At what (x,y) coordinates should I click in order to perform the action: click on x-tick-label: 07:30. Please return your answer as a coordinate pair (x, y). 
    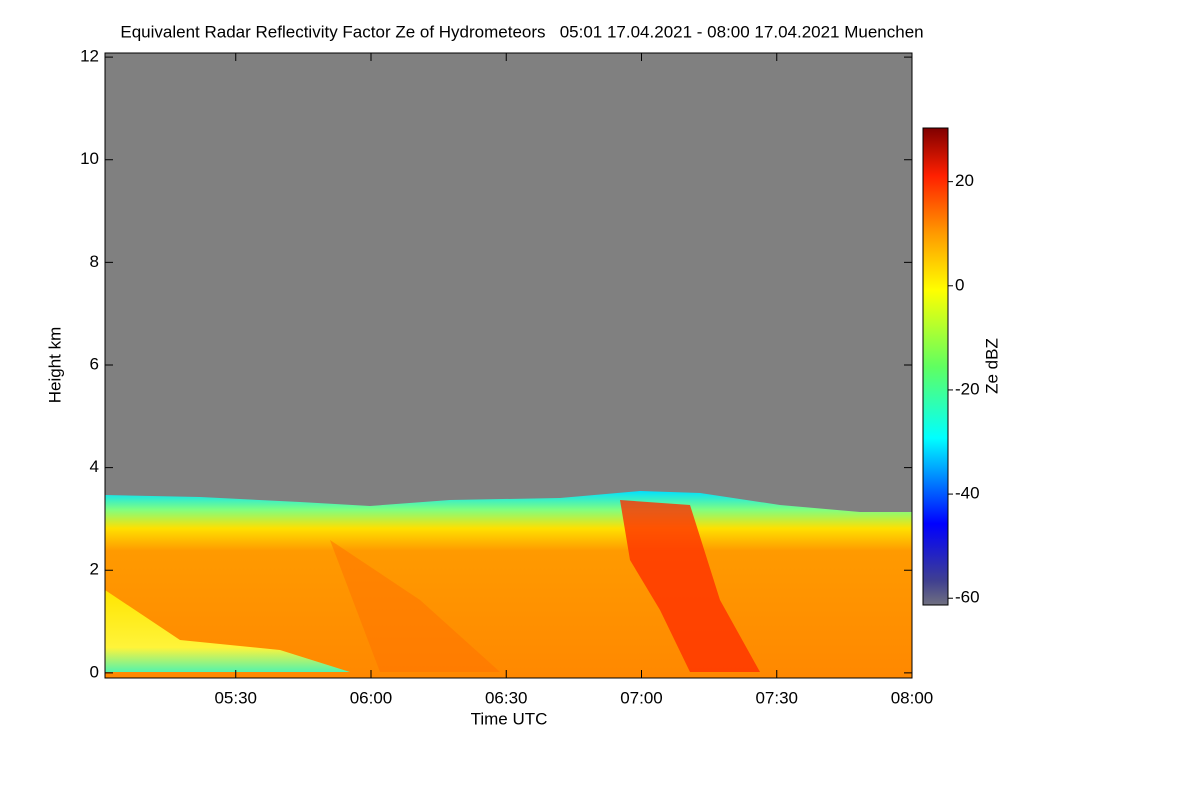
    Looking at the image, I should click on (776, 697).